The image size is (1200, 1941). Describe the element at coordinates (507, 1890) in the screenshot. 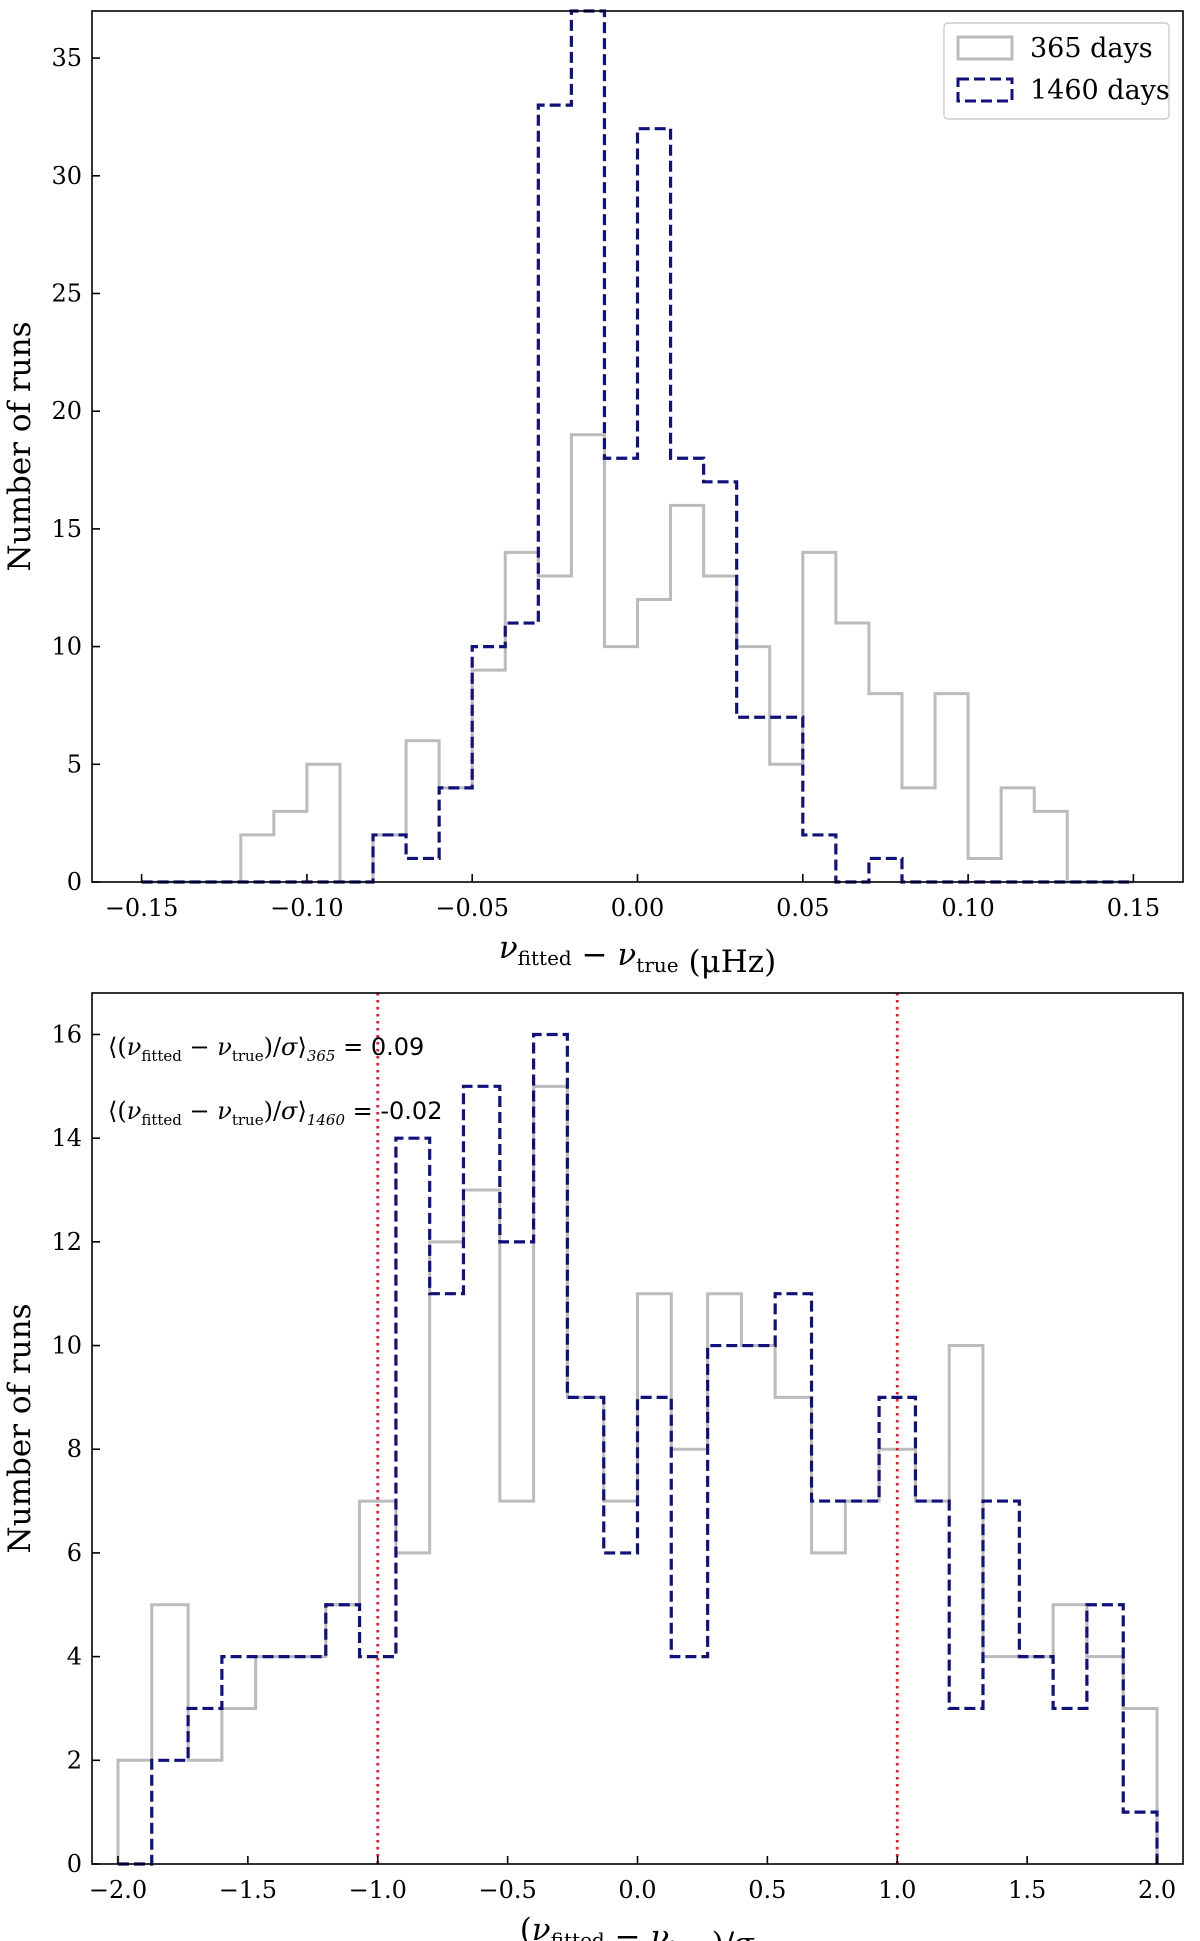

I see `x-tick-label: −0.5` at that location.